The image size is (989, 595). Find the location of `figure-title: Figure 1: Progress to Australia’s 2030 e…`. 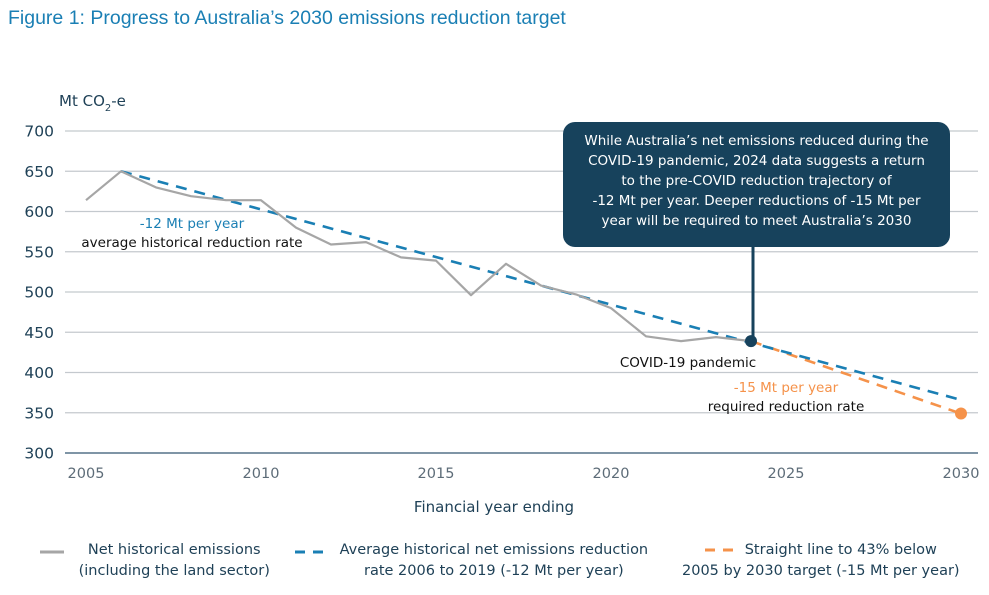

figure-title: Figure 1: Progress to Australia’s 2030 e… is located at coordinates (287, 18).